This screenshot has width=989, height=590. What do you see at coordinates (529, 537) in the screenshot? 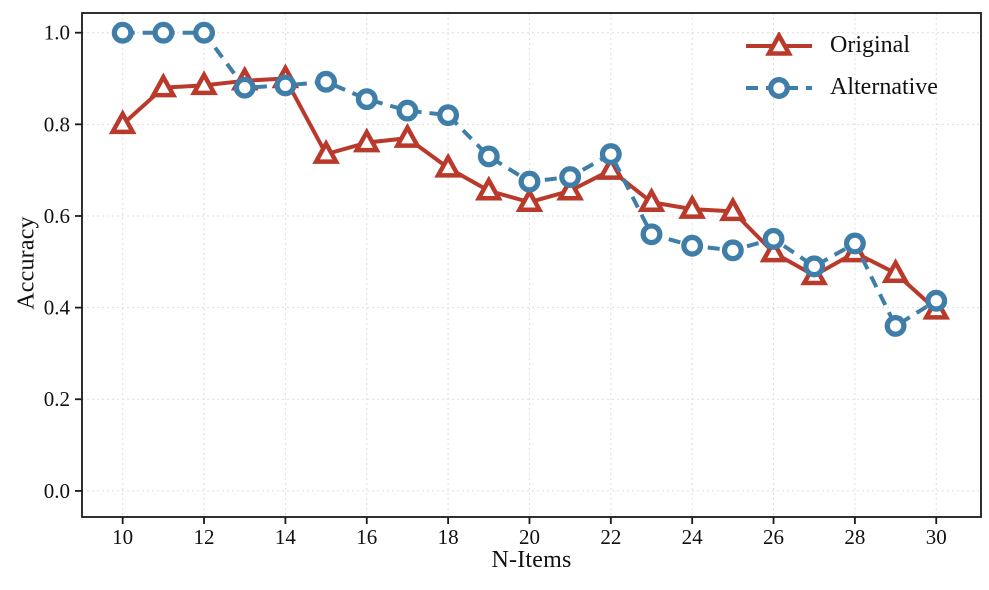
I see `x-tick-label: 20` at bounding box center [529, 537].